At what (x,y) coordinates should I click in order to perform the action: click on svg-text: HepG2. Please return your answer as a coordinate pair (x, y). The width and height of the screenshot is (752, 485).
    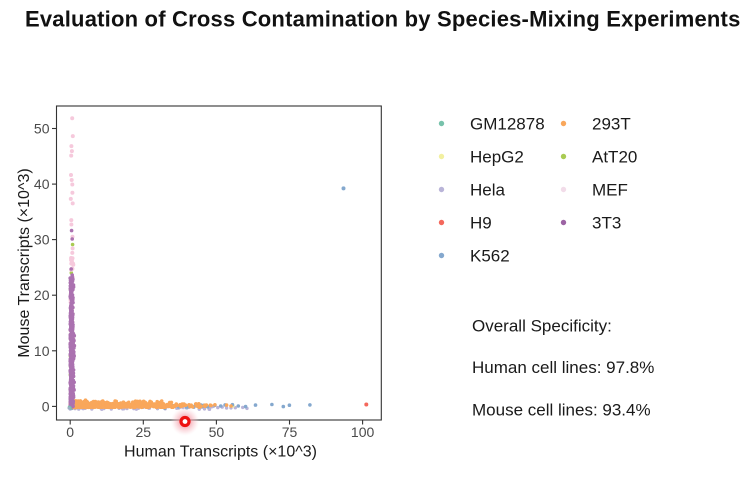
    Looking at the image, I should click on (497, 157).